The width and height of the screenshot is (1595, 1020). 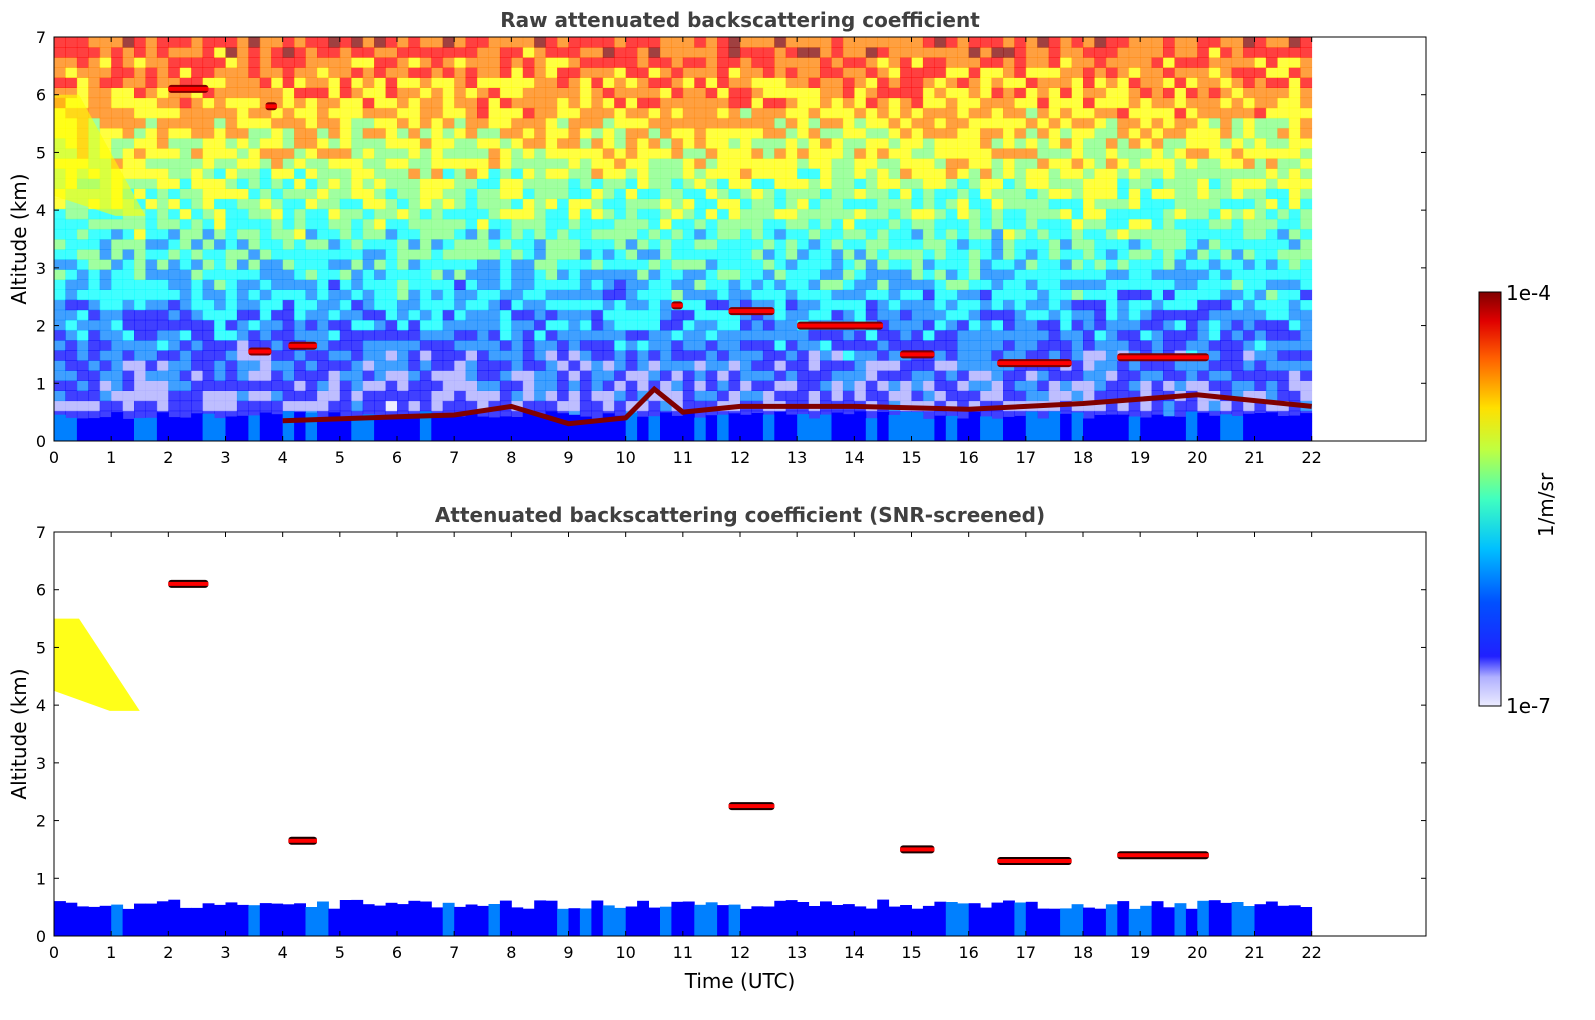 I want to click on y-tick-label: 5, so click(x=41, y=647).